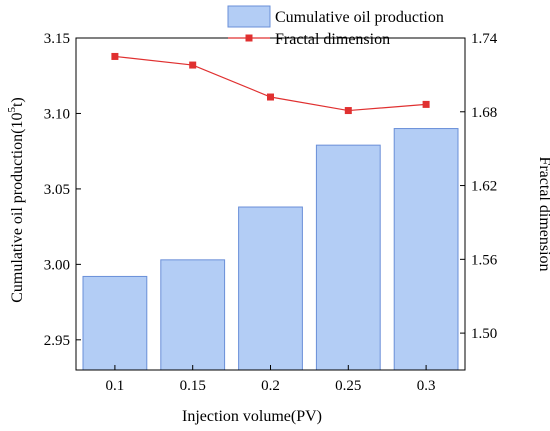 The height and width of the screenshot is (431, 550). What do you see at coordinates (17, 208) in the screenshot?
I see `left-axis-title-main: Cumulative oil production(10` at bounding box center [17, 208].